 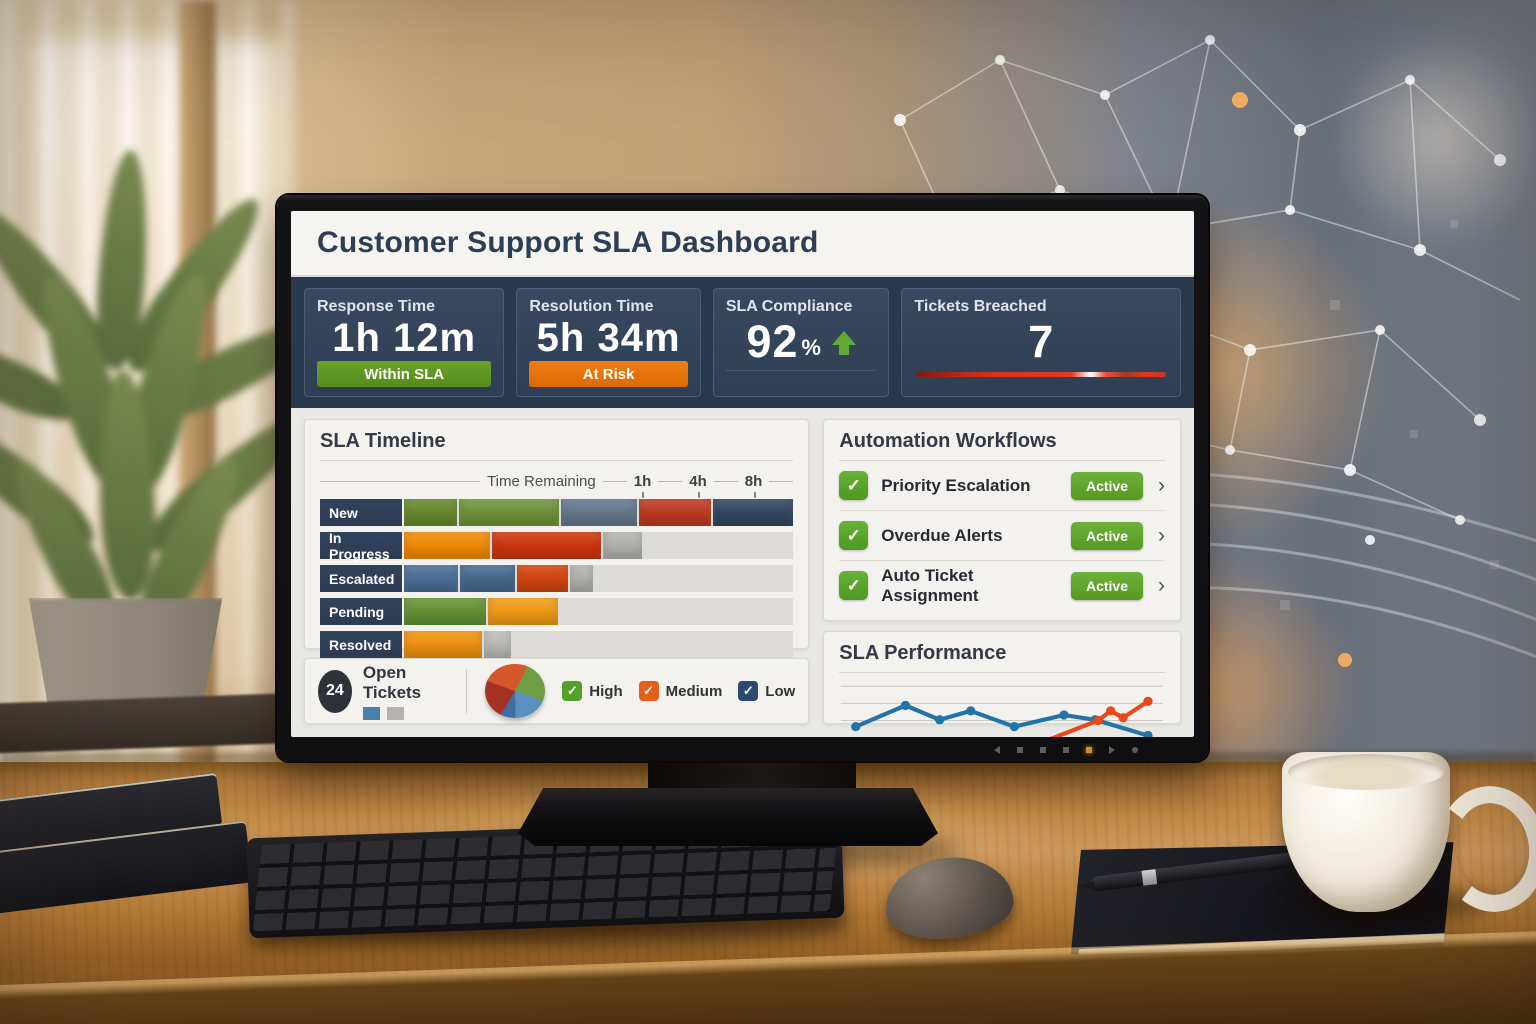 I want to click on kpi-label: Response Time, so click(x=376, y=306).